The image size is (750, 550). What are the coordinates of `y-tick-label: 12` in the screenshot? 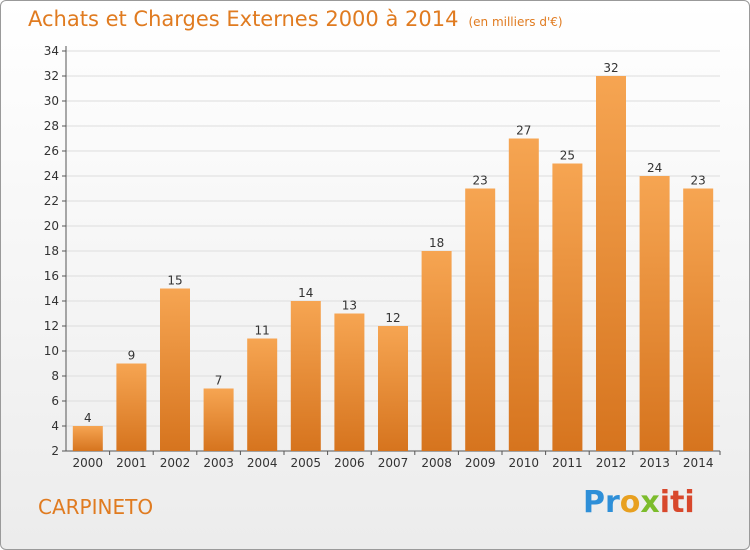 It's located at (51, 326).